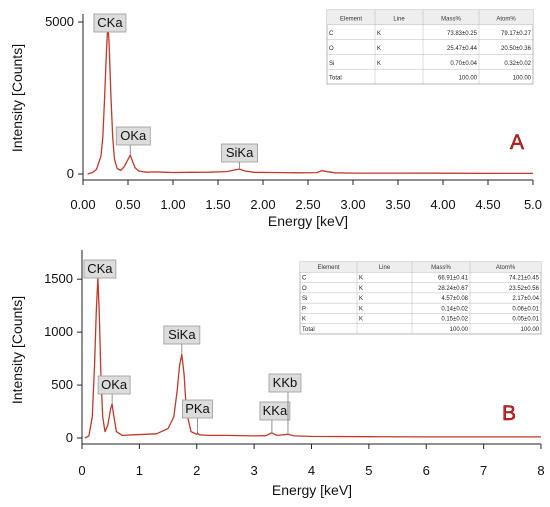 This screenshot has width=550, height=507. I want to click on table-cell: 28.24±0.67, so click(453, 289).